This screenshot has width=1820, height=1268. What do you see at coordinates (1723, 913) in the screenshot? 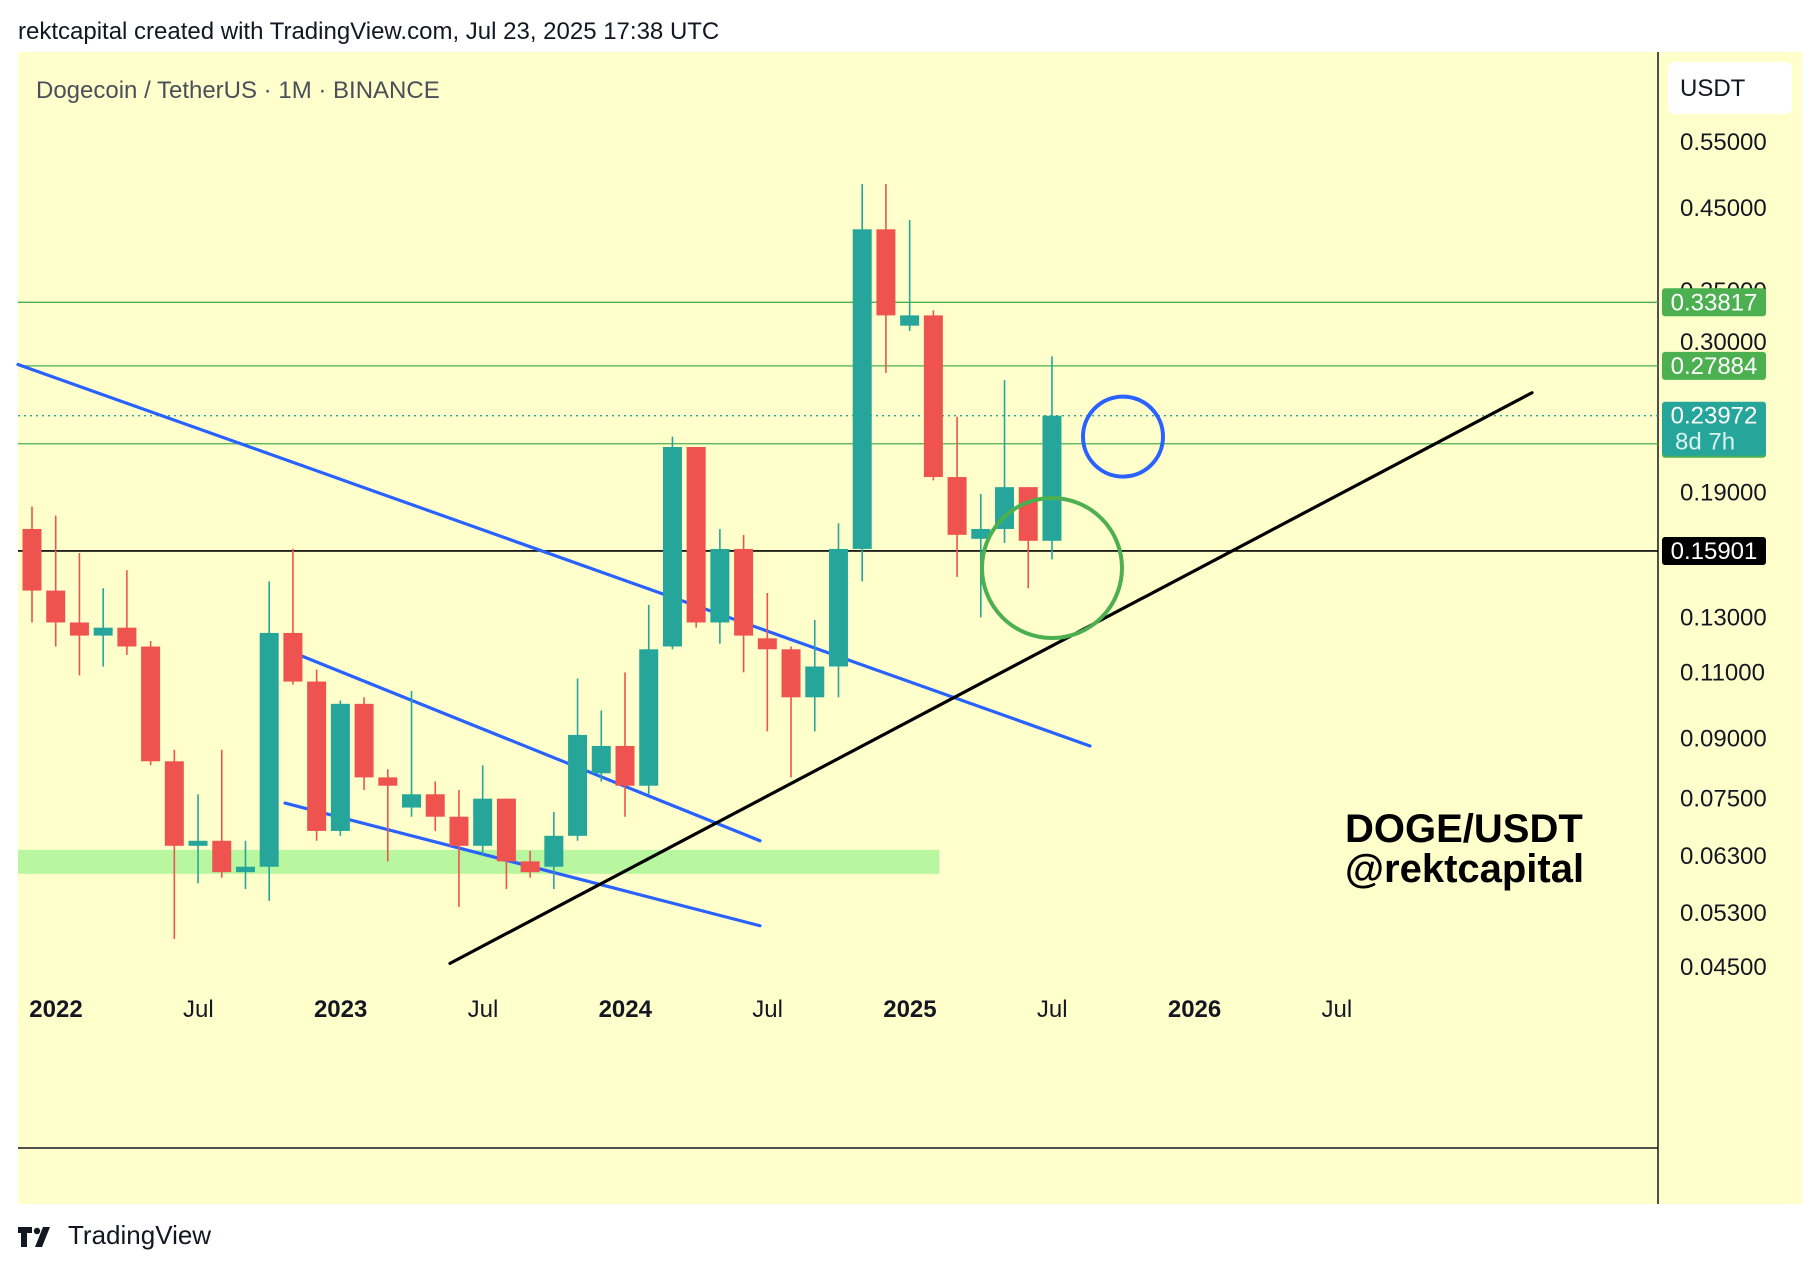
I see `price-tick-0.05300: 0.05300` at bounding box center [1723, 913].